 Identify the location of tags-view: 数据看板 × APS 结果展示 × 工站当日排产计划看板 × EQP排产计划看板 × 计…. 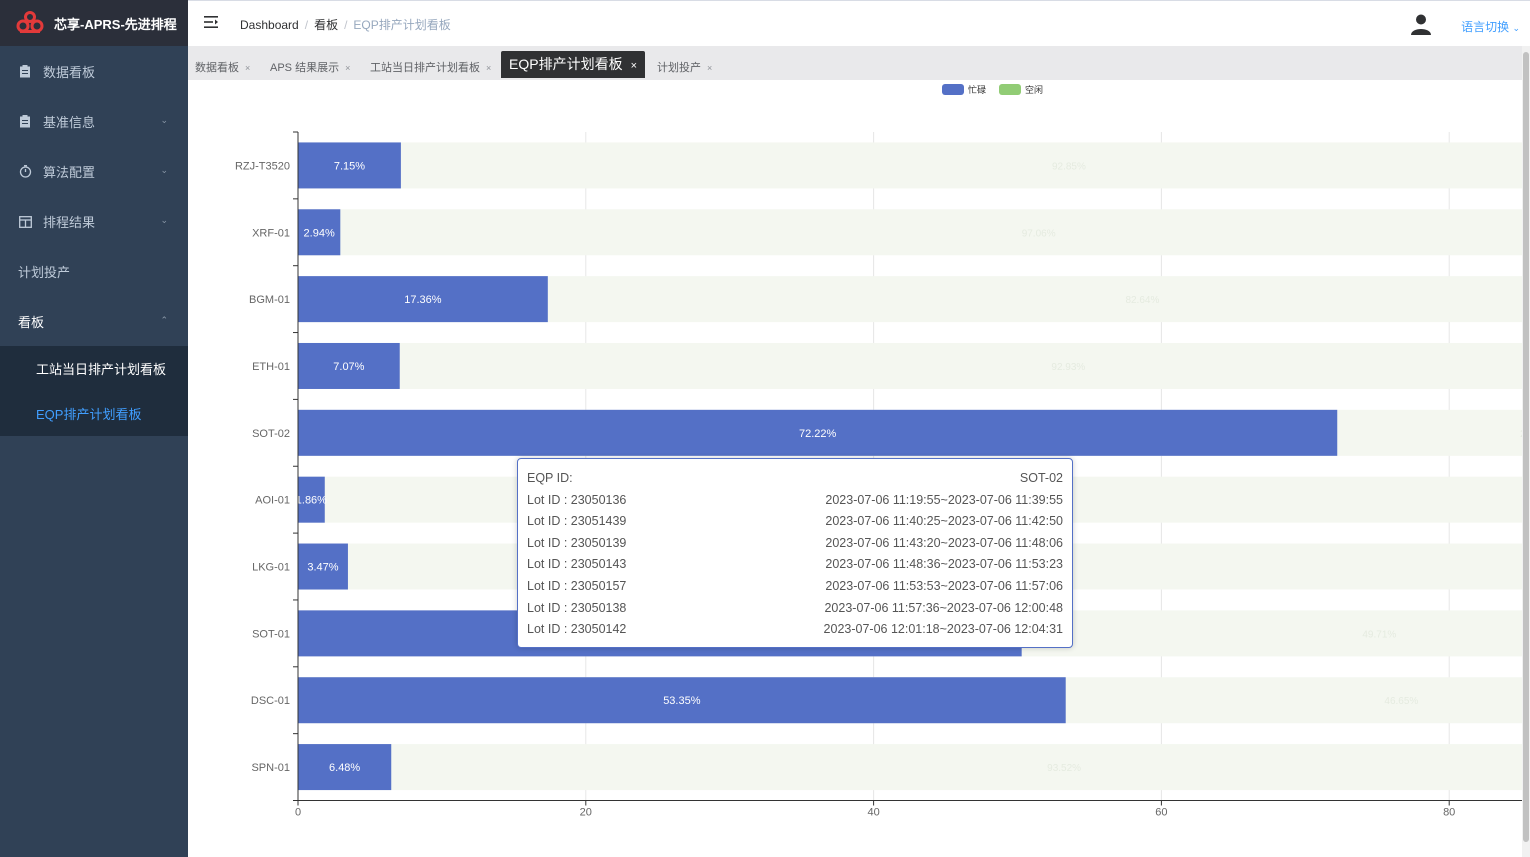
(855, 63).